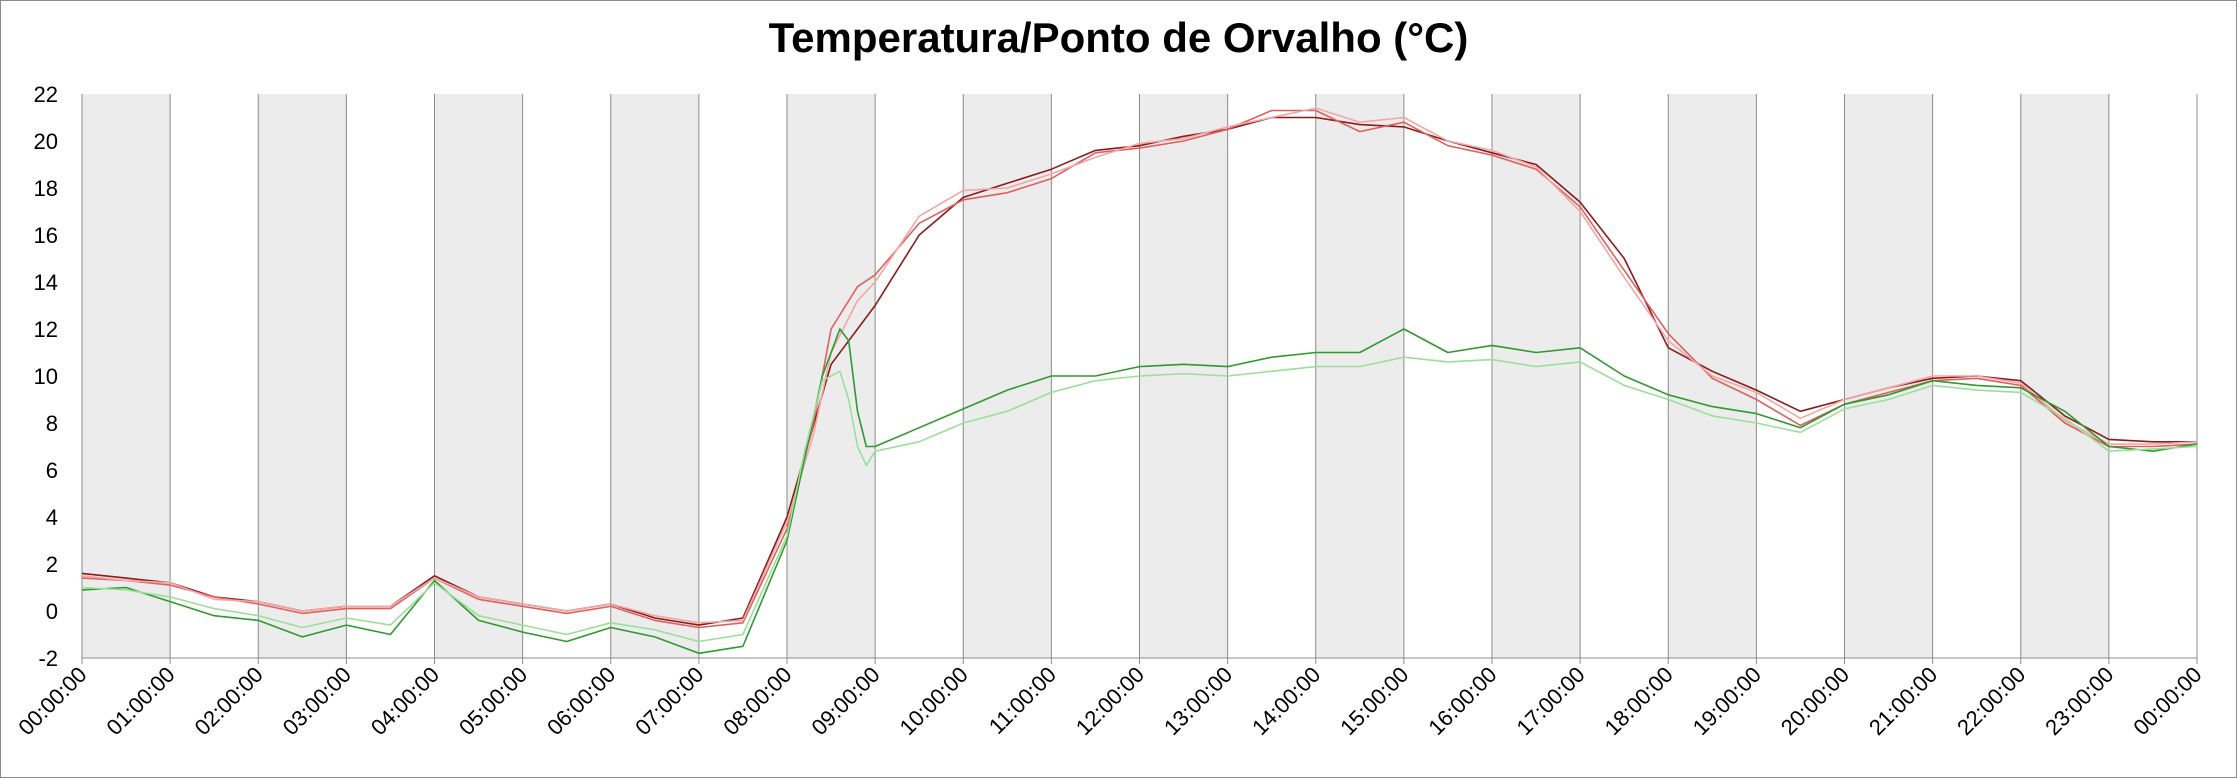 The image size is (2237, 778). What do you see at coordinates (1118, 37) in the screenshot?
I see `chart-title: Temperatura/Ponto de Orvalho (°C)` at bounding box center [1118, 37].